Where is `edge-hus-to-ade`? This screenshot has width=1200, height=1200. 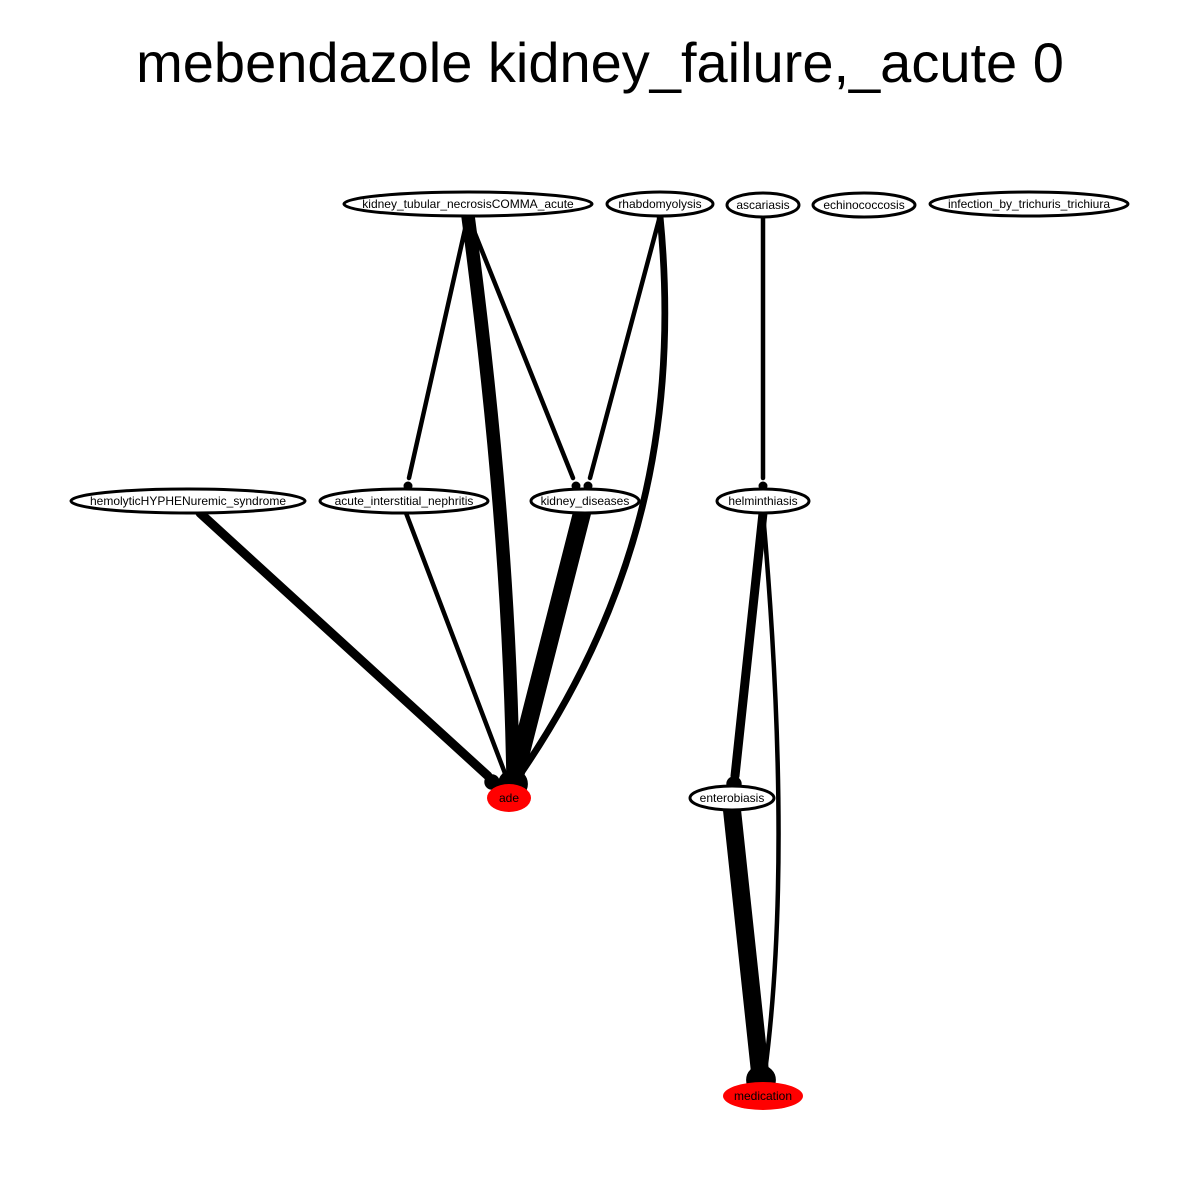 edge-hus-to-ade is located at coordinates (347, 649).